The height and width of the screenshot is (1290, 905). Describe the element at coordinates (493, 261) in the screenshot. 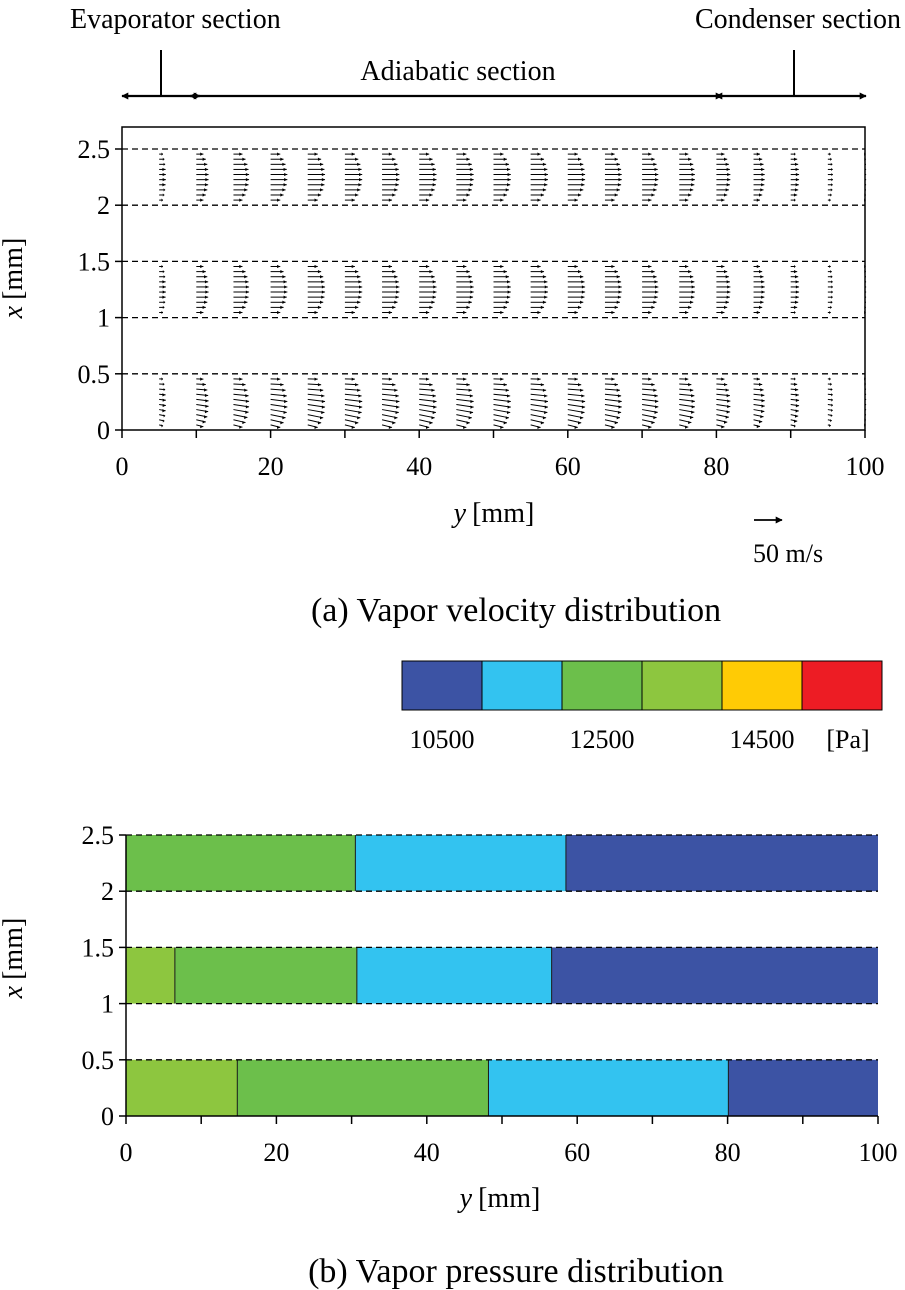

I see `channel-boundaries-a` at that location.